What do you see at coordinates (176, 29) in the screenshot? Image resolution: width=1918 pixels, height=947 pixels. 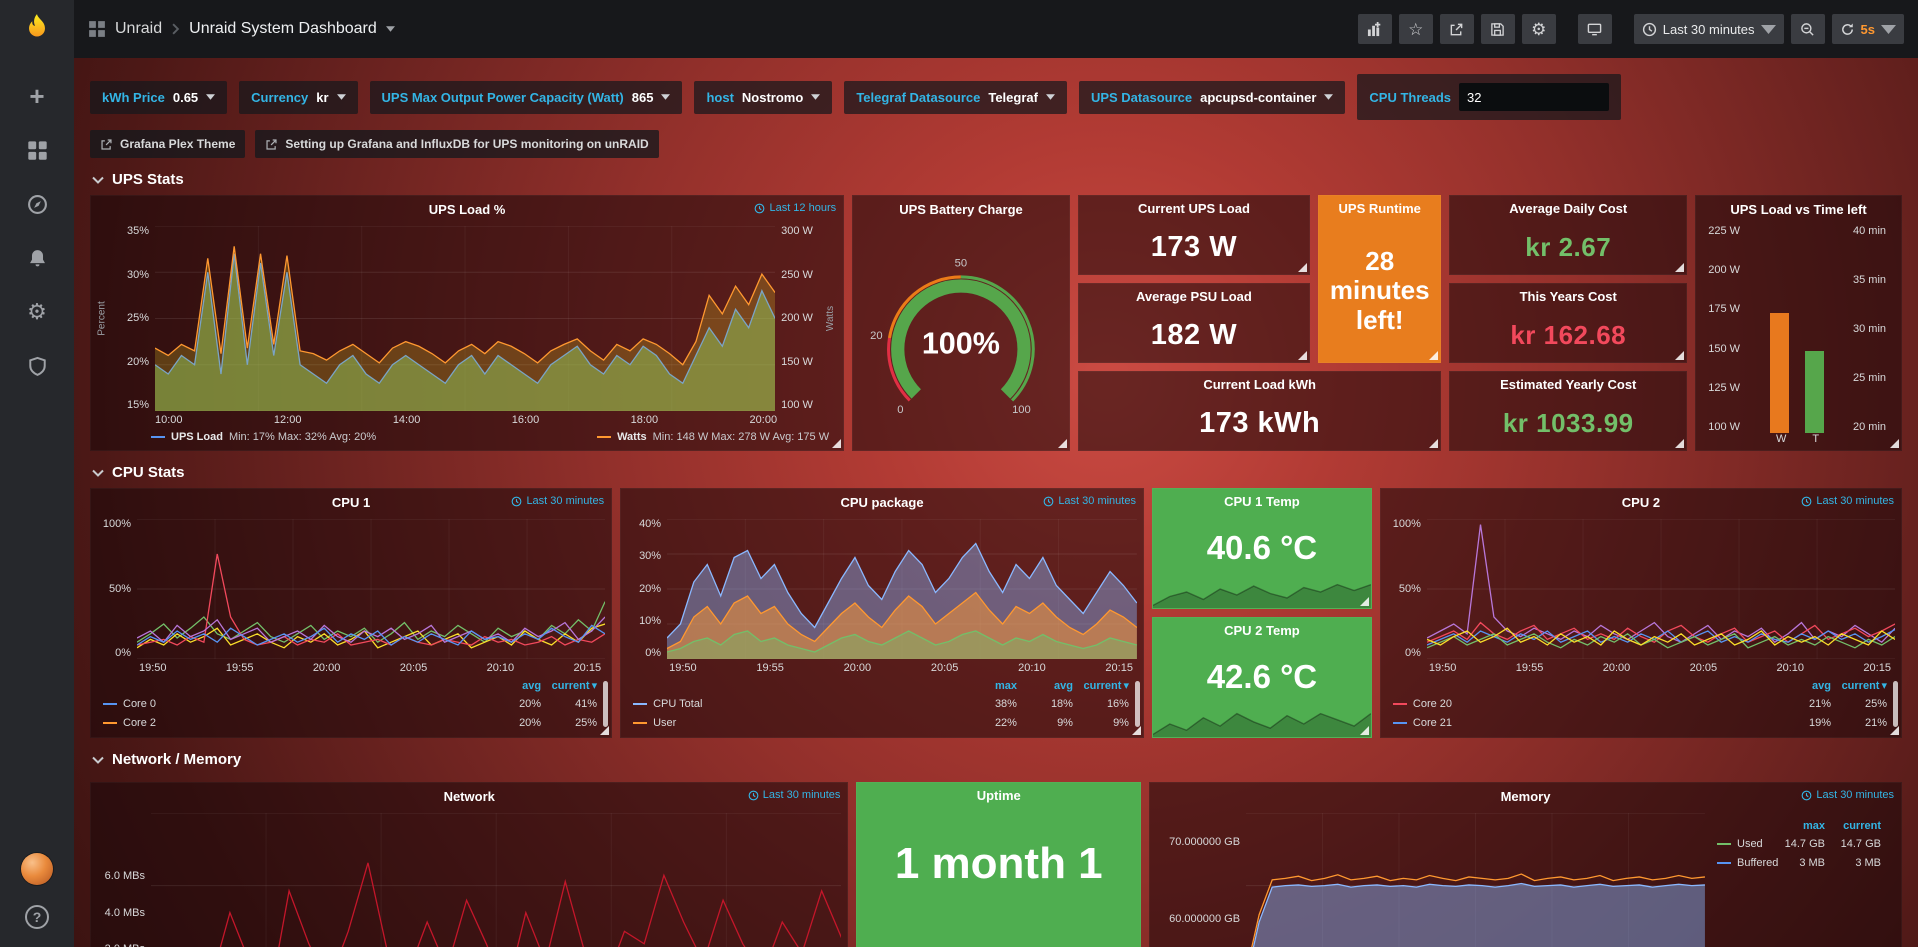 I see `chevron-right-icon` at bounding box center [176, 29].